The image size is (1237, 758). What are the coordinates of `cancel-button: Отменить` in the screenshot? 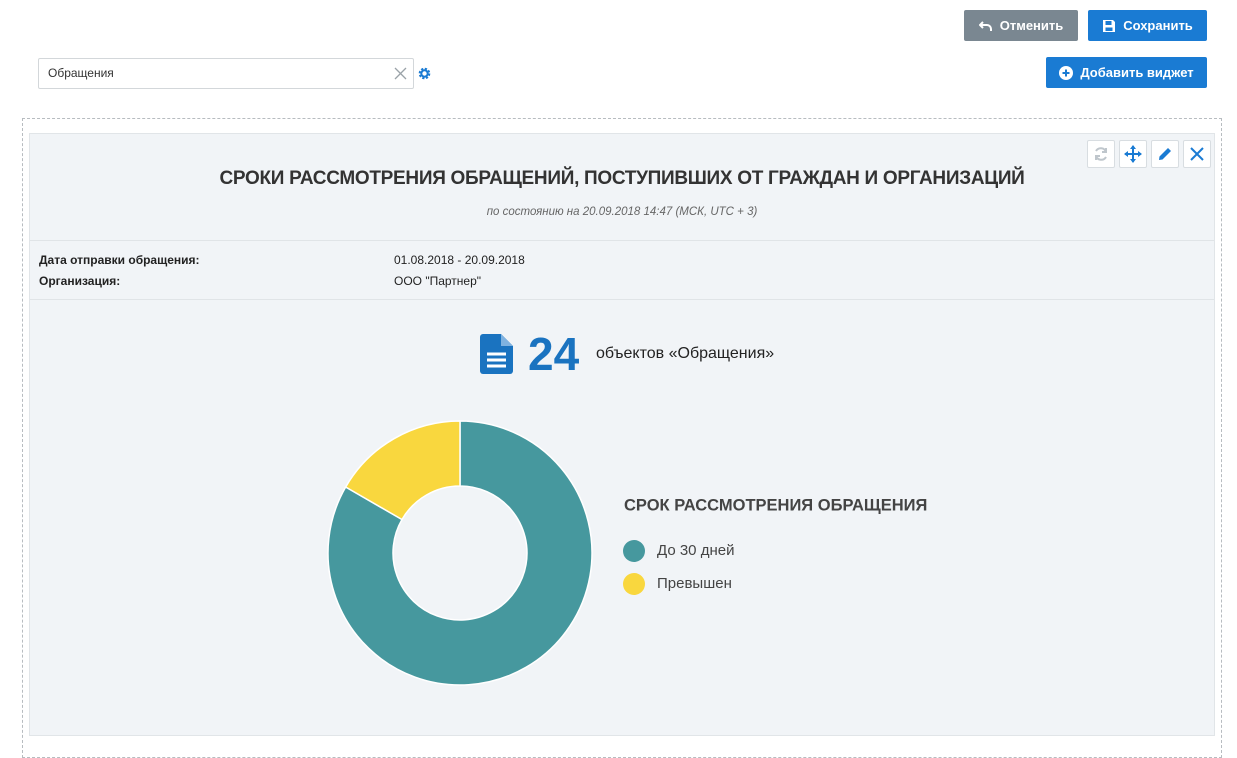 It's located at (1021, 25).